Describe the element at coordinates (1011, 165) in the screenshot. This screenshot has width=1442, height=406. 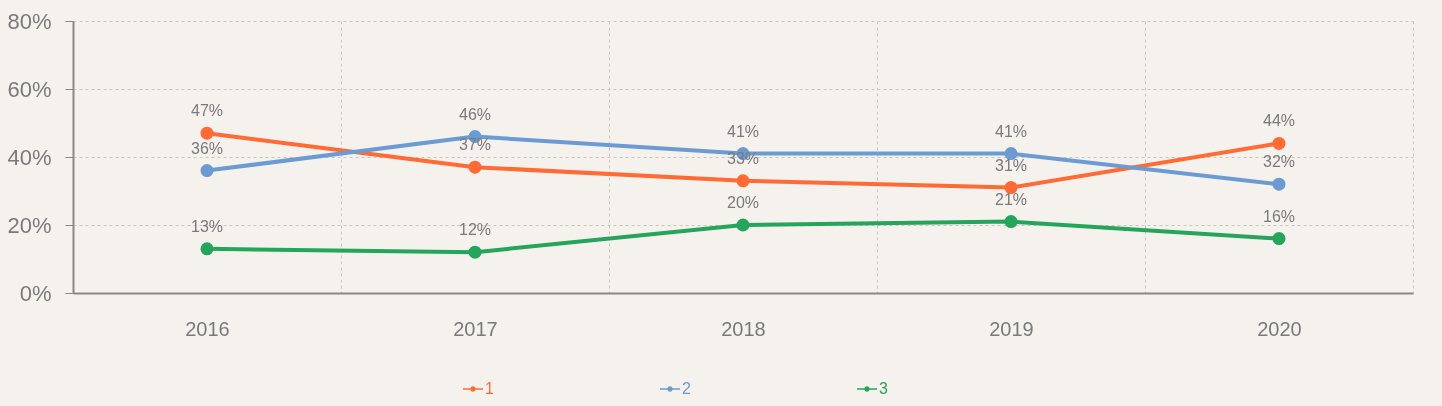
I see `data-label: 31%` at that location.